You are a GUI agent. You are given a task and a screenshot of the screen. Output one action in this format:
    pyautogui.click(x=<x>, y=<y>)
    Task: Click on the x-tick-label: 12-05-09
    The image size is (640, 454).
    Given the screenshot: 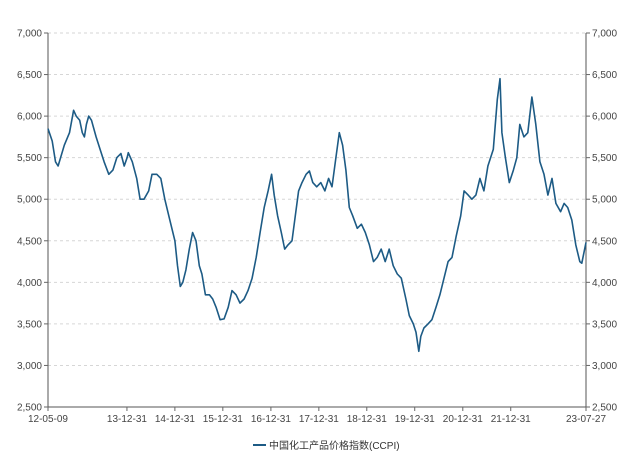 What is the action you would take?
    pyautogui.click(x=48, y=419)
    